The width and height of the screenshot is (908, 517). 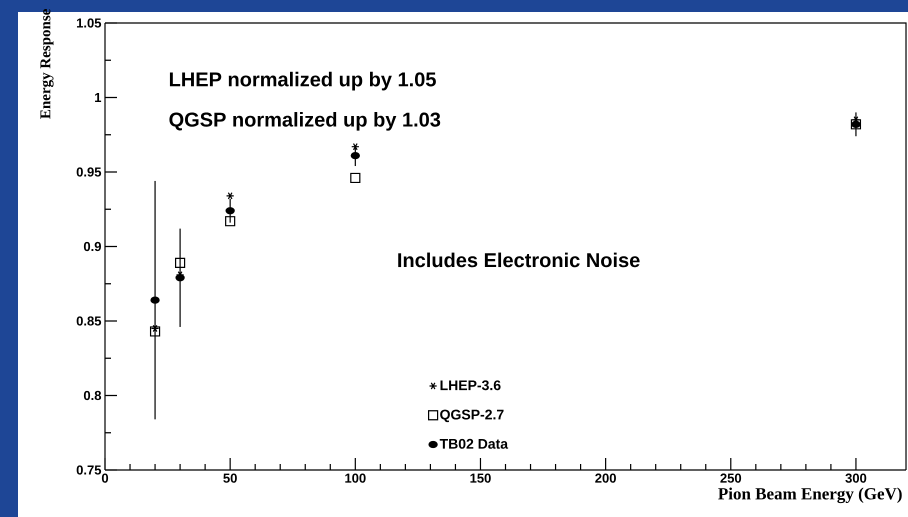 What do you see at coordinates (303, 81) in the screenshot?
I see `annotation: LHEP normalized up by 1.05` at bounding box center [303, 81].